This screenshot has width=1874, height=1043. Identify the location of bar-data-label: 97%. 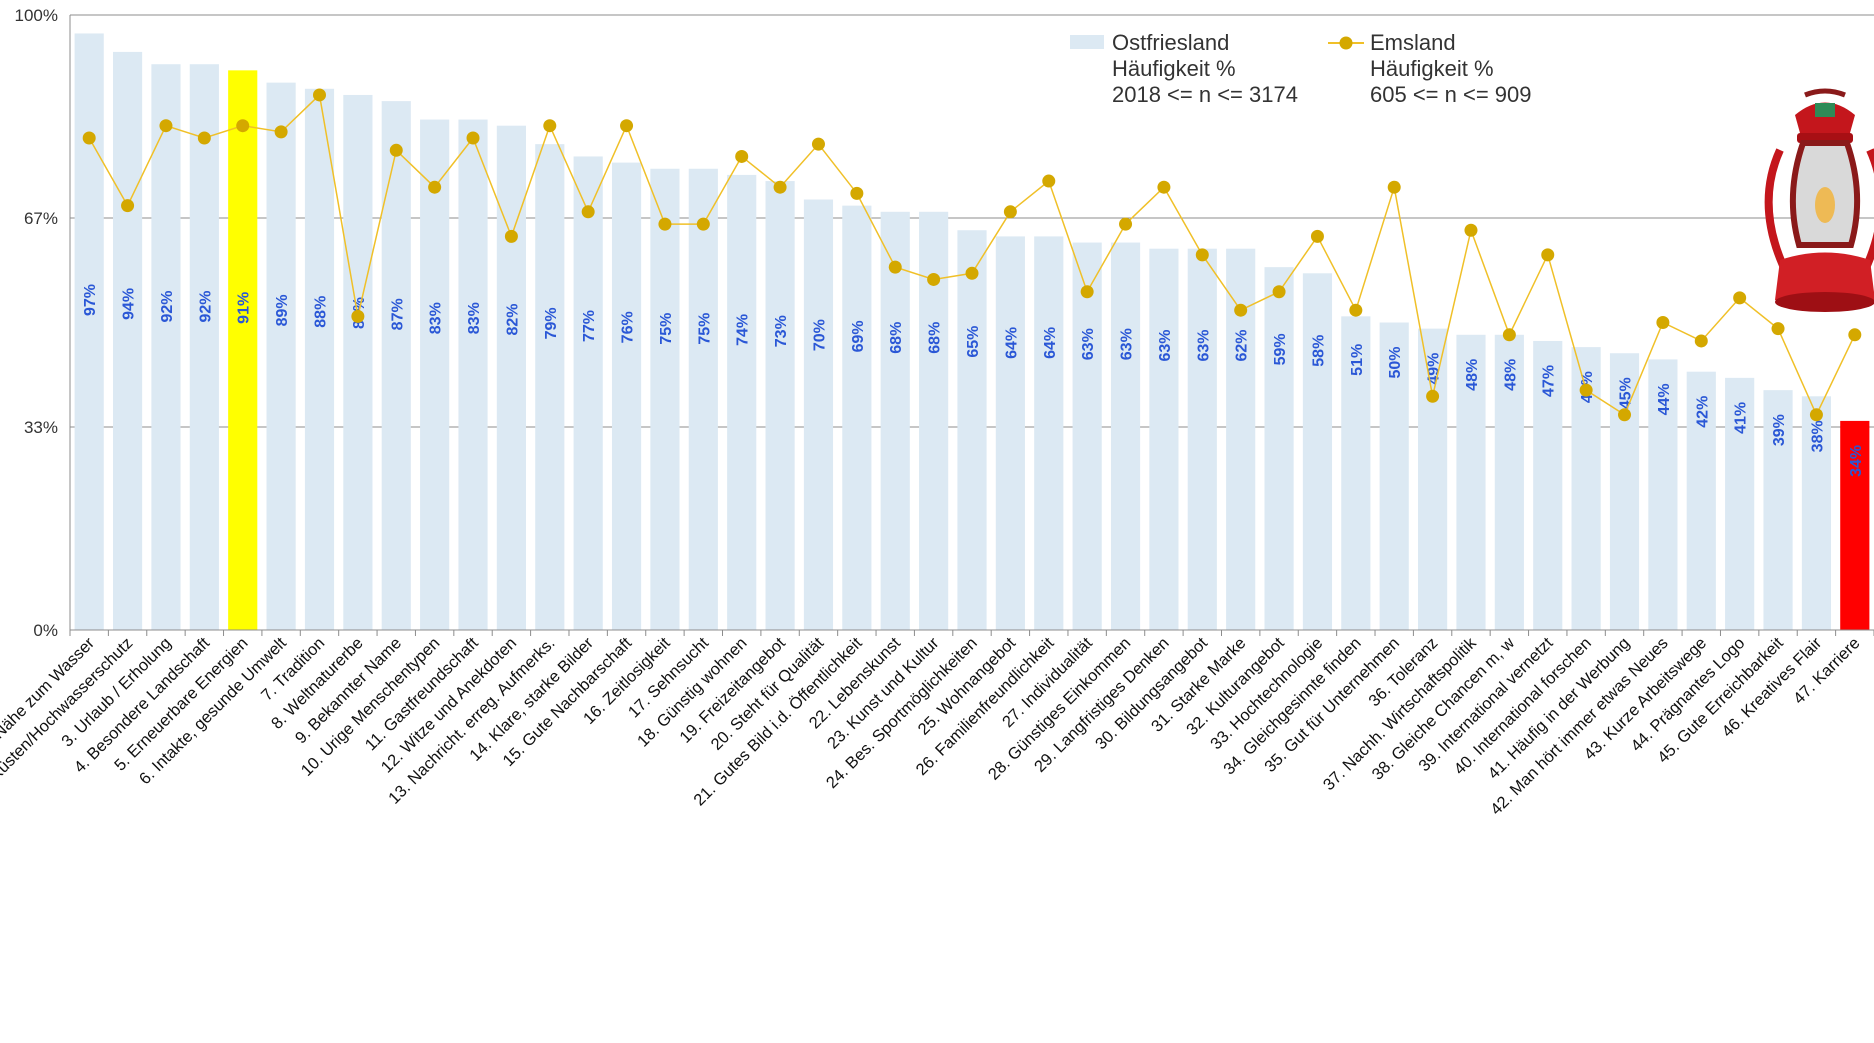
(90, 300).